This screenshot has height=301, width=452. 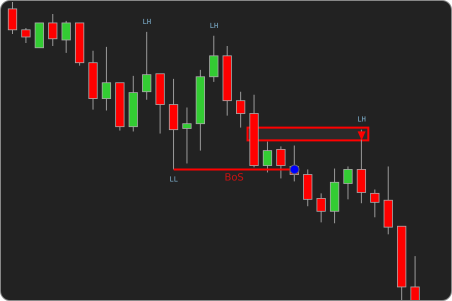 What do you see at coordinates (234, 178) in the screenshot?
I see `ref-line-label: BoS` at bounding box center [234, 178].